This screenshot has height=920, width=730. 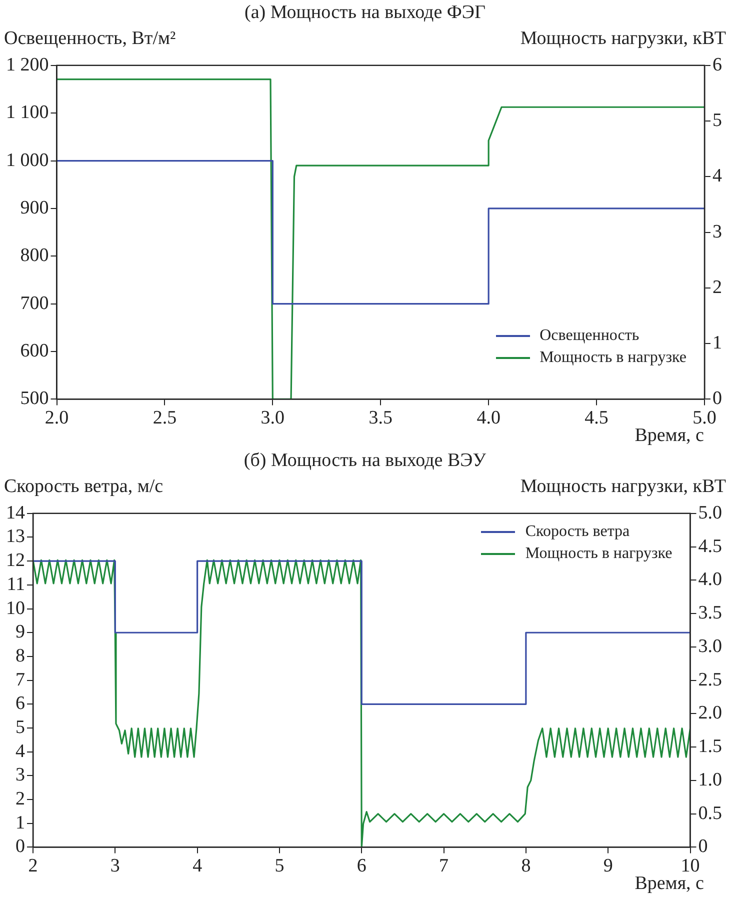 I want to click on y-tick-label: 1 000, so click(x=27, y=160).